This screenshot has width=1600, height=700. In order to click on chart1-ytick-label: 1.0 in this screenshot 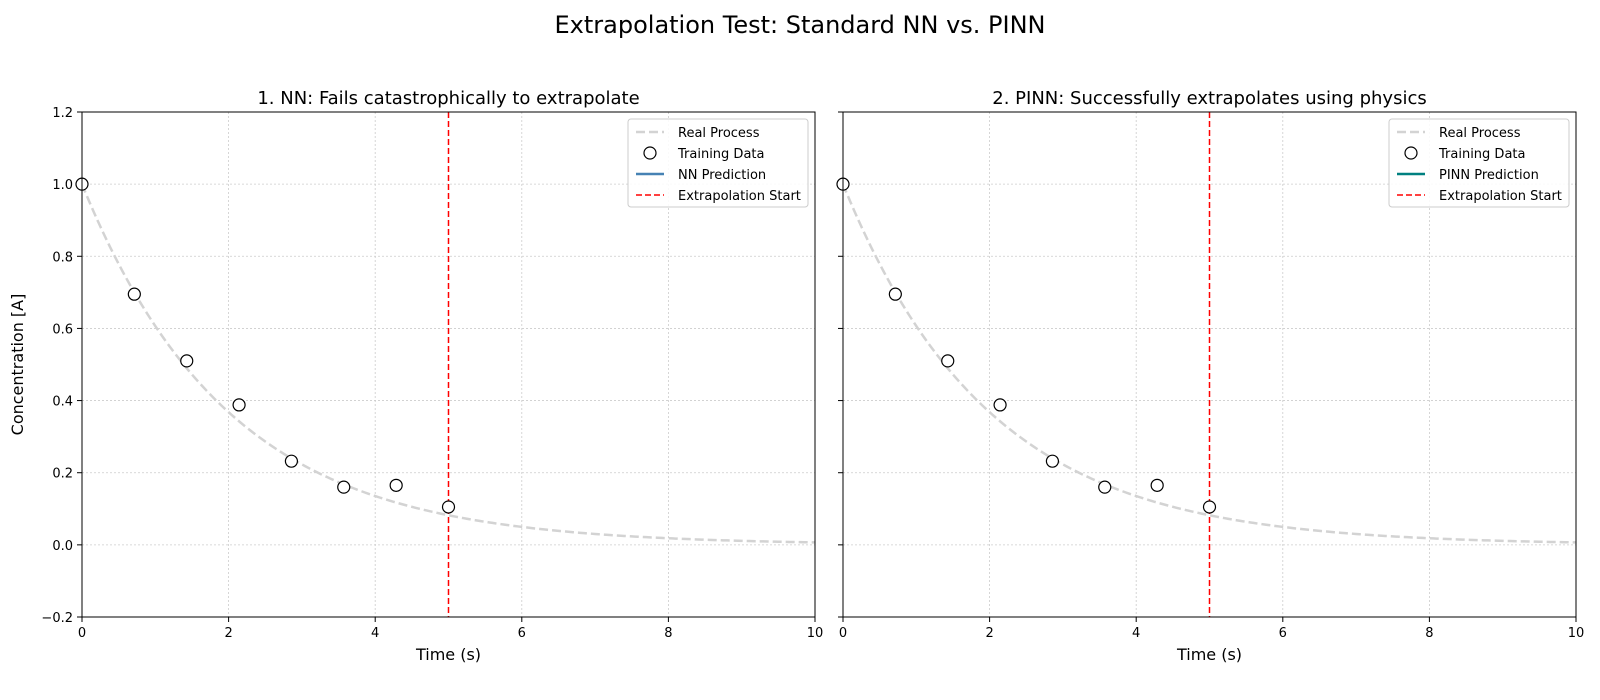, I will do `click(62, 185)`.